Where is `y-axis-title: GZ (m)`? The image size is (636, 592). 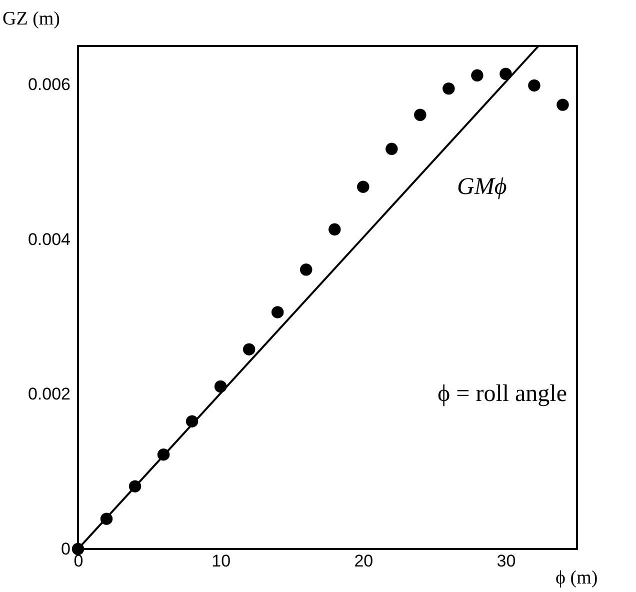
y-axis-title: GZ (m) is located at coordinates (31, 19).